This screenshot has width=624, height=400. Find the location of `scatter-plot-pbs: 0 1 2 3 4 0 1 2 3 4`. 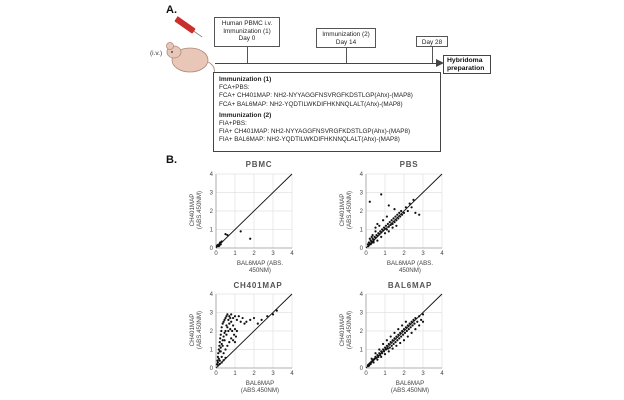

scatter-plot-pbs: 0 1 2 3 4 0 1 2 3 4 is located at coordinates (402, 214).